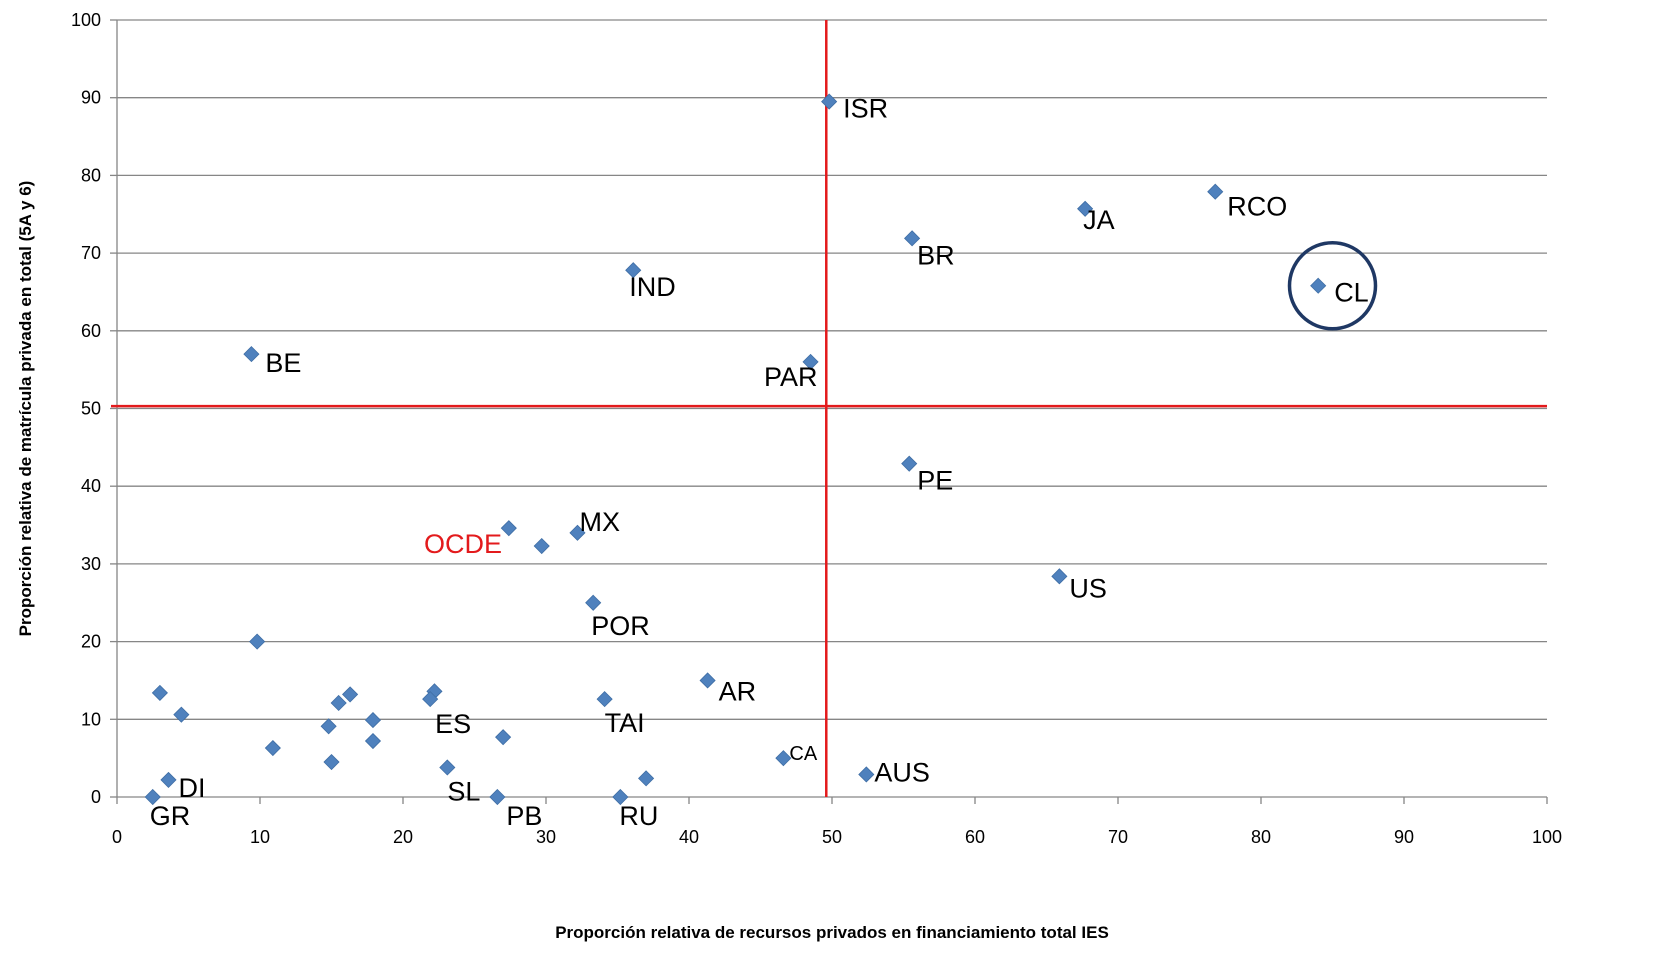 This screenshot has height=959, width=1677. Describe the element at coordinates (803, 754) in the screenshot. I see `point-label: CA` at that location.